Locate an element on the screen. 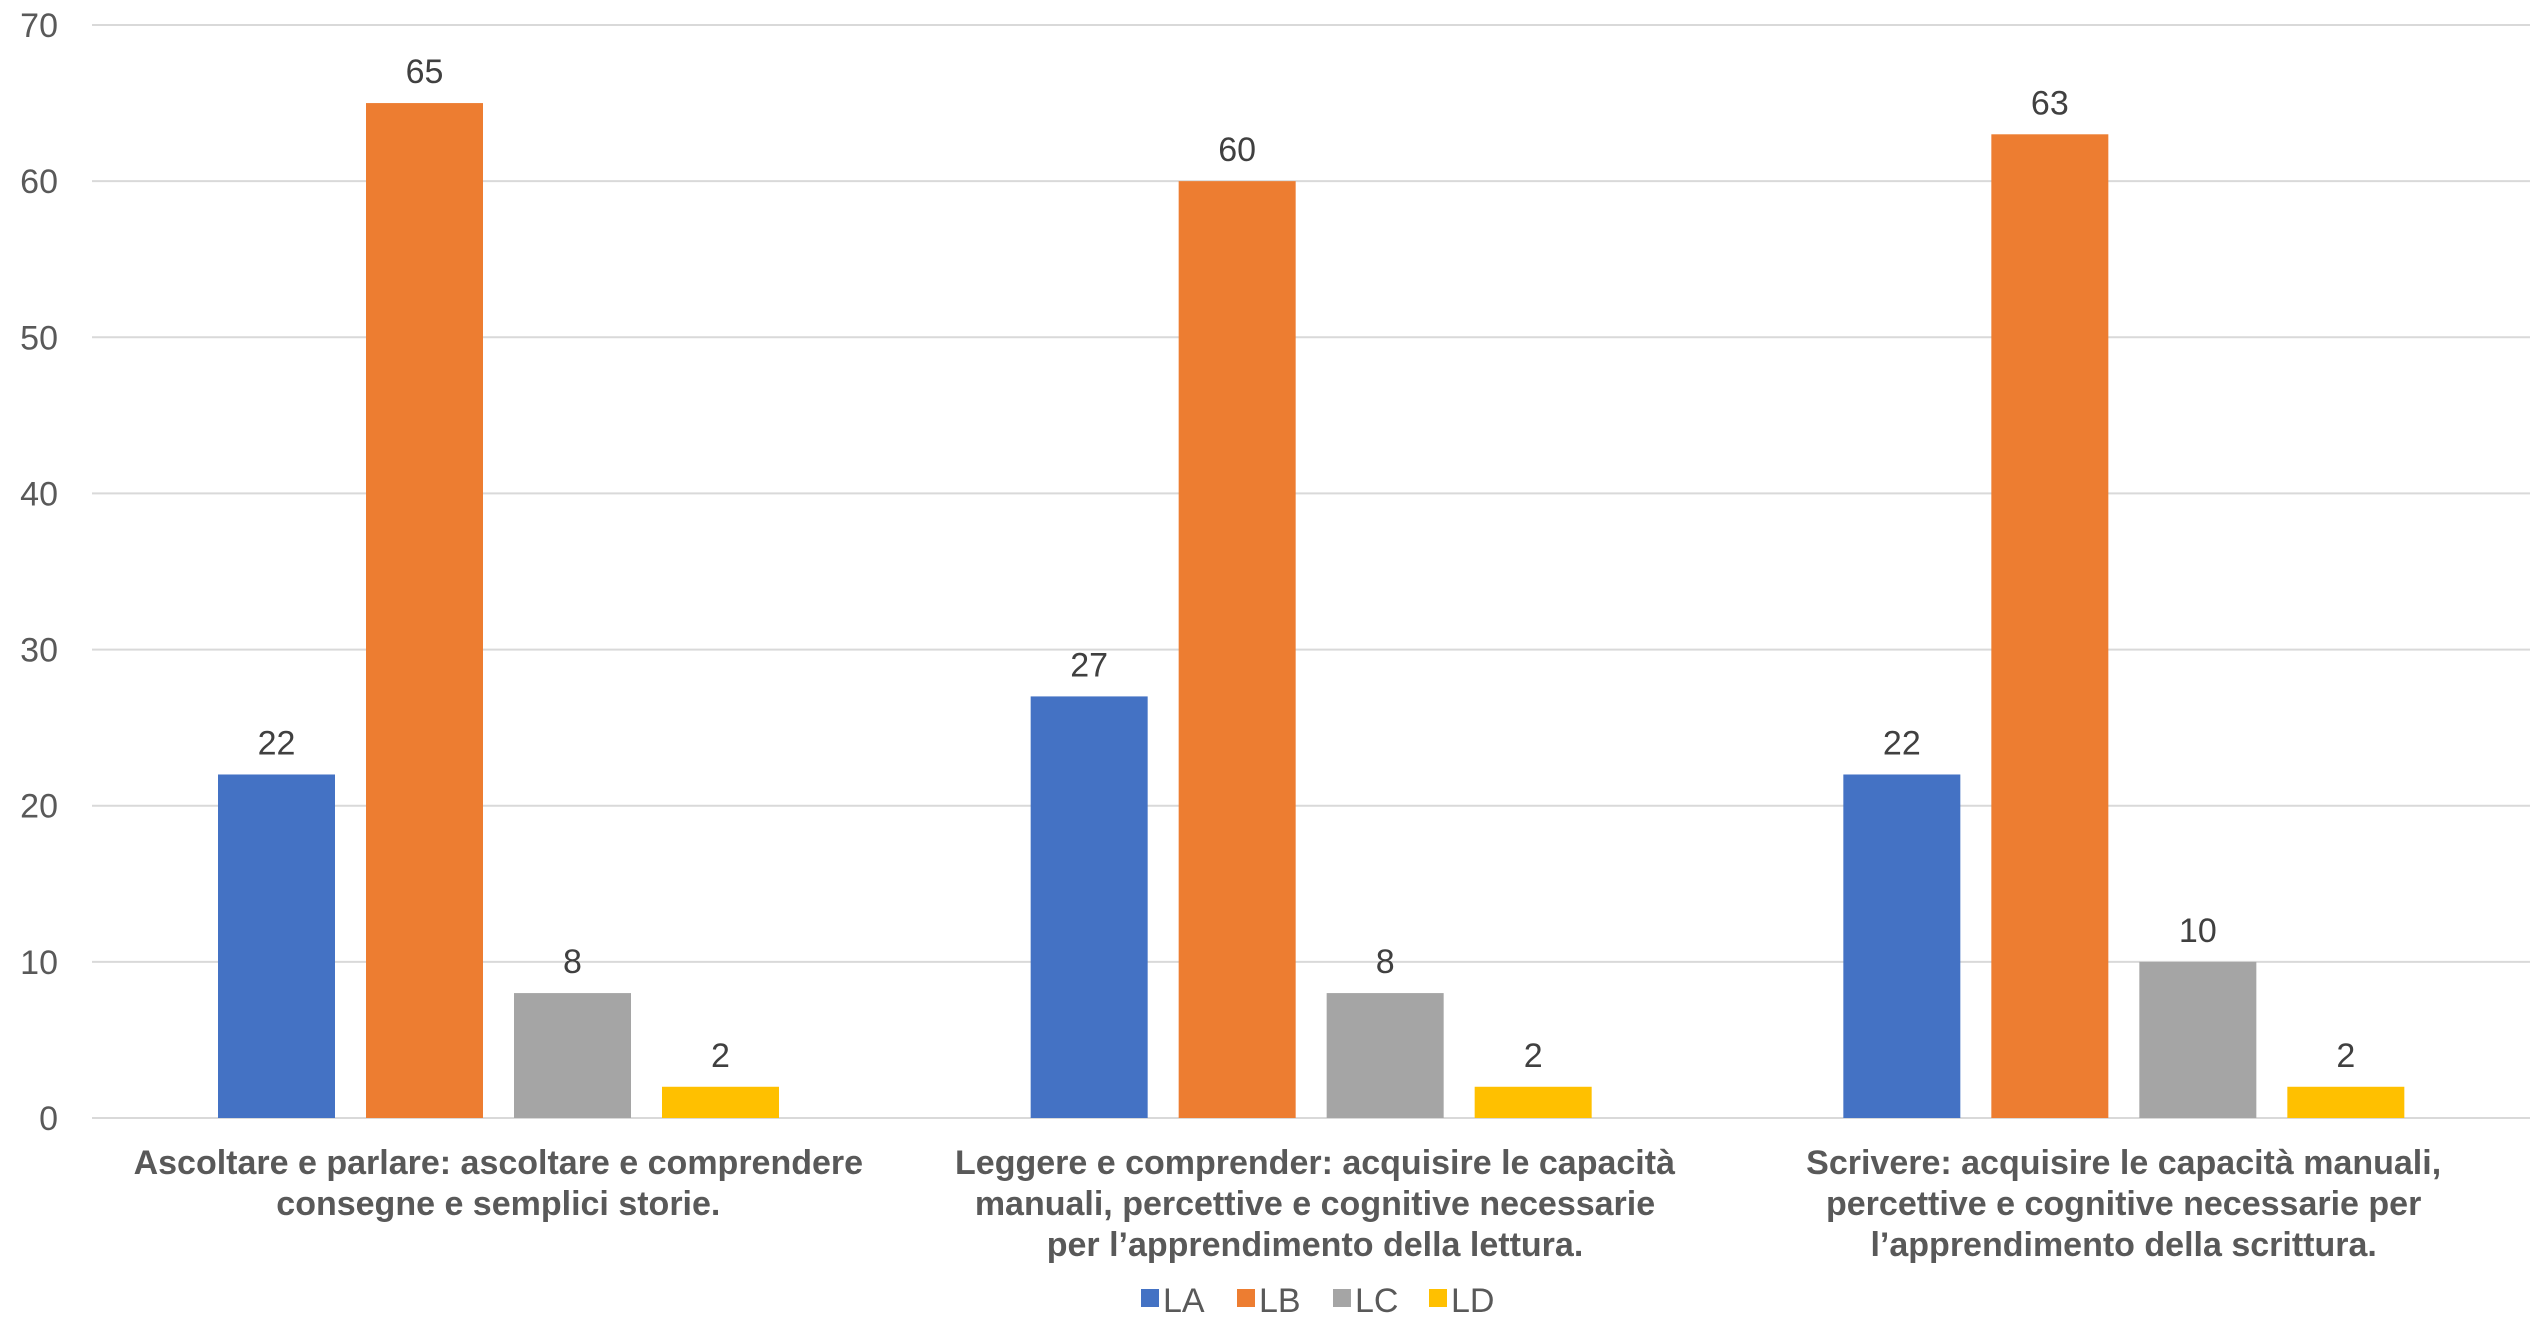 The image size is (2539, 1329). y-tick-label: 50 is located at coordinates (39, 338).